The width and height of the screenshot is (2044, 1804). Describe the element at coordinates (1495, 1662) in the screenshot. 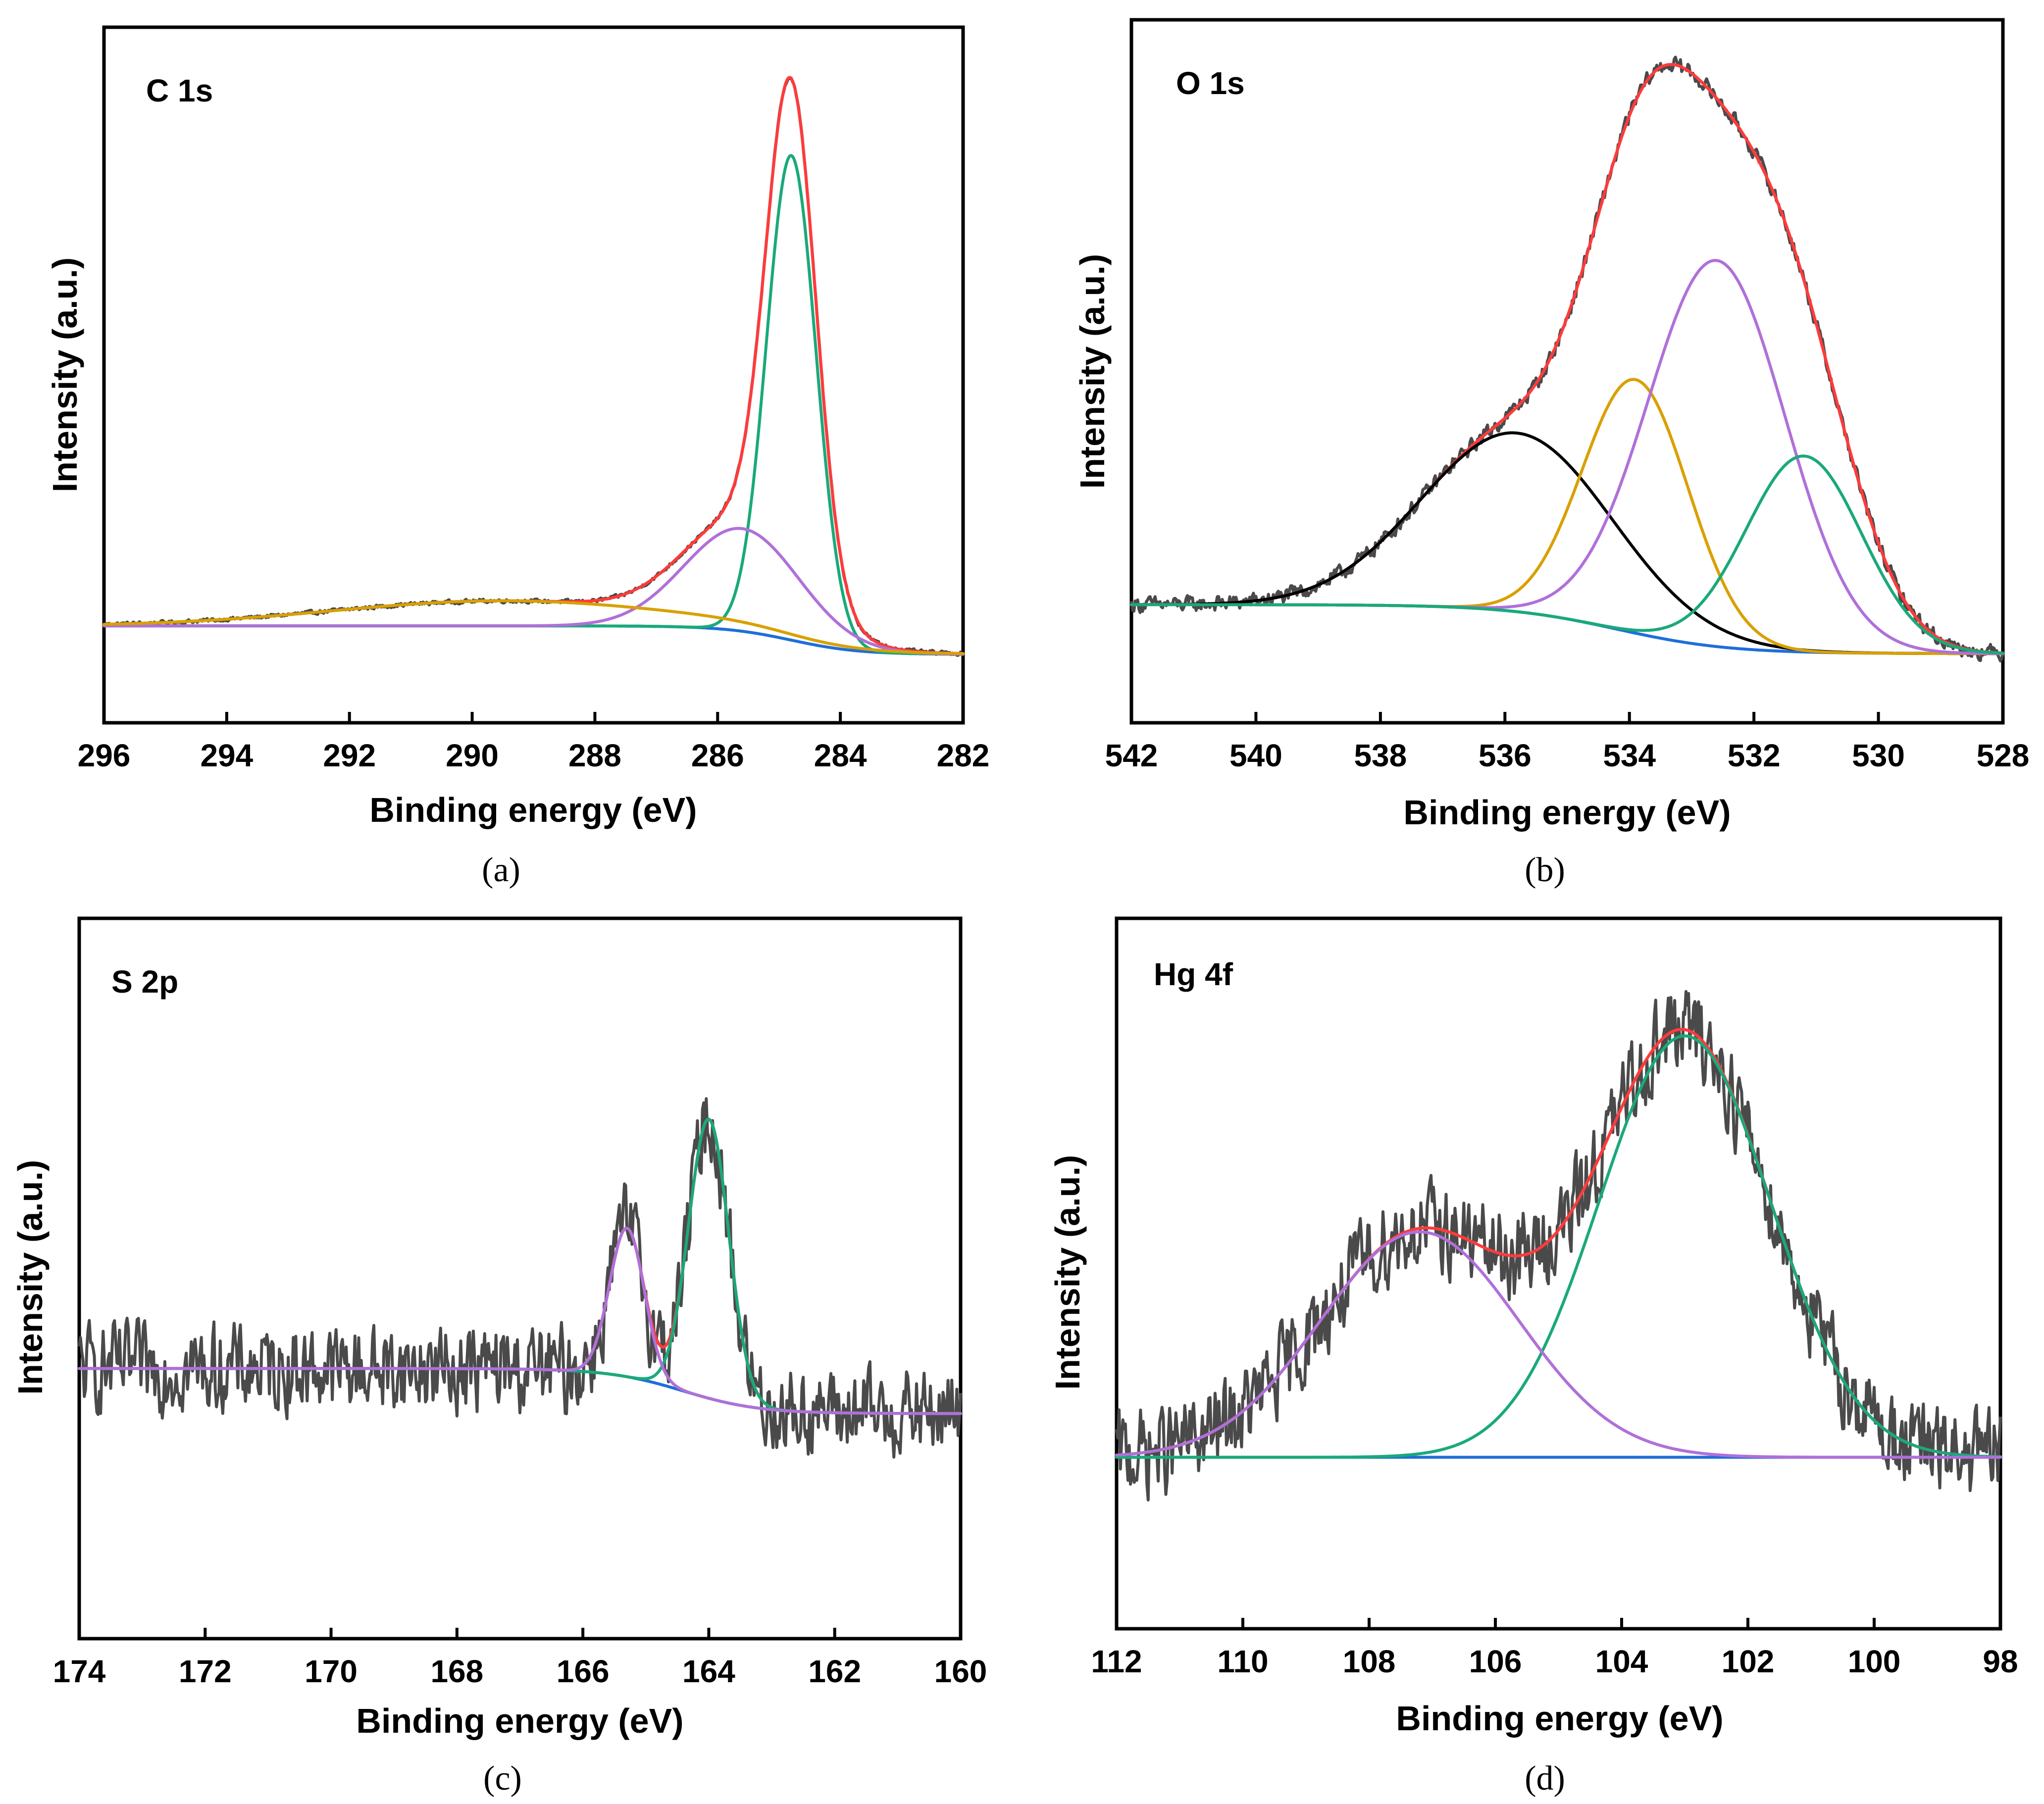

I see `x-tick-label: 106` at that location.